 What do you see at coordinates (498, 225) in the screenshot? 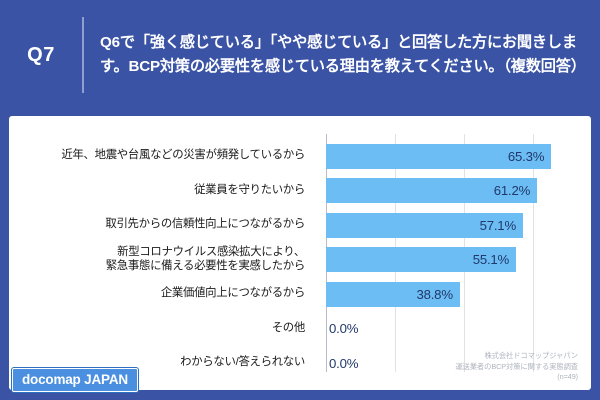
I see `bar-value-label: 57.1%` at bounding box center [498, 225].